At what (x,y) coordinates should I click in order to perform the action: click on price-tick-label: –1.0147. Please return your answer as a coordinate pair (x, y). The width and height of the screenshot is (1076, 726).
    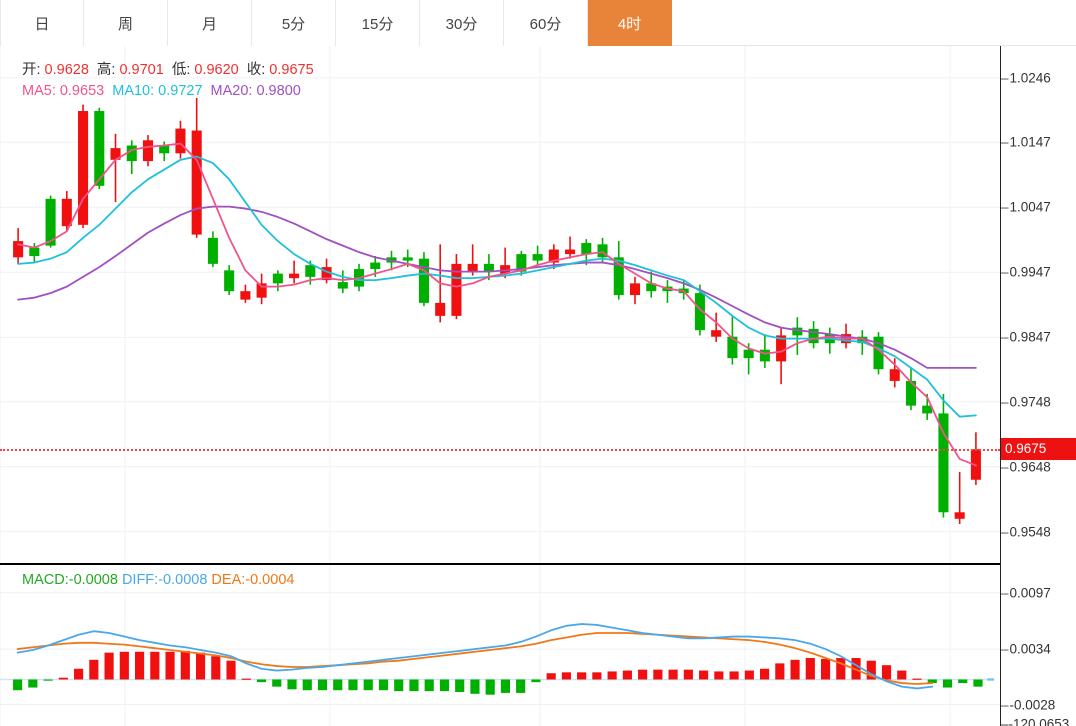
    Looking at the image, I should click on (1026, 142).